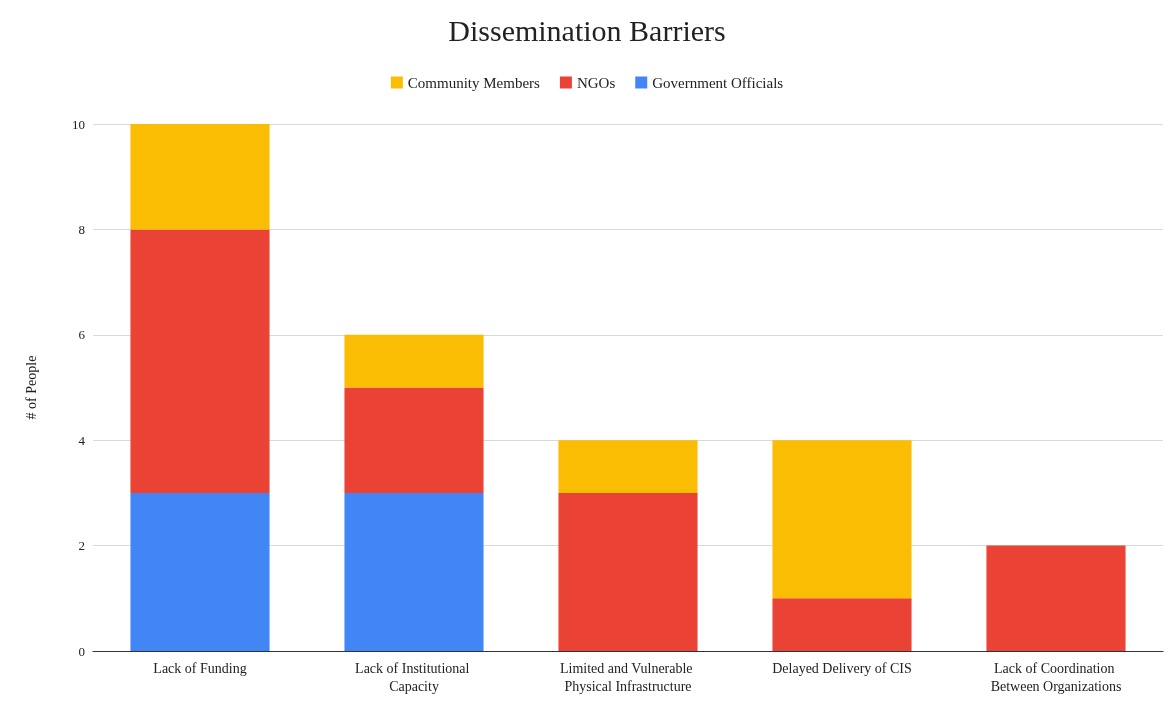 Image resolution: width=1174 pixels, height=705 pixels. Describe the element at coordinates (31, 387) in the screenshot. I see `y-axis-title: # of People` at that location.